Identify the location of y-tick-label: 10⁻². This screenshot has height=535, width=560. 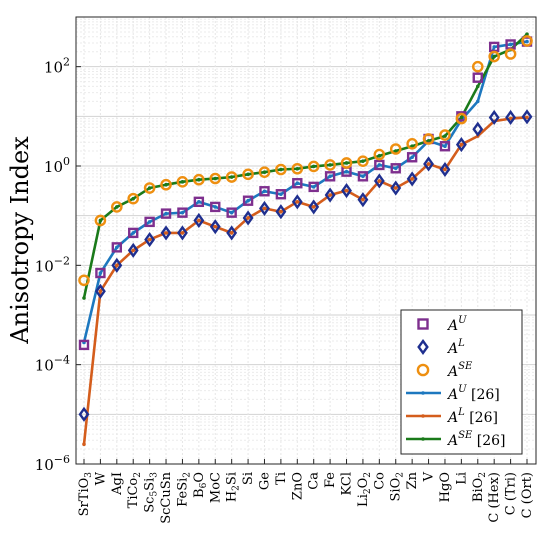
(52, 264).